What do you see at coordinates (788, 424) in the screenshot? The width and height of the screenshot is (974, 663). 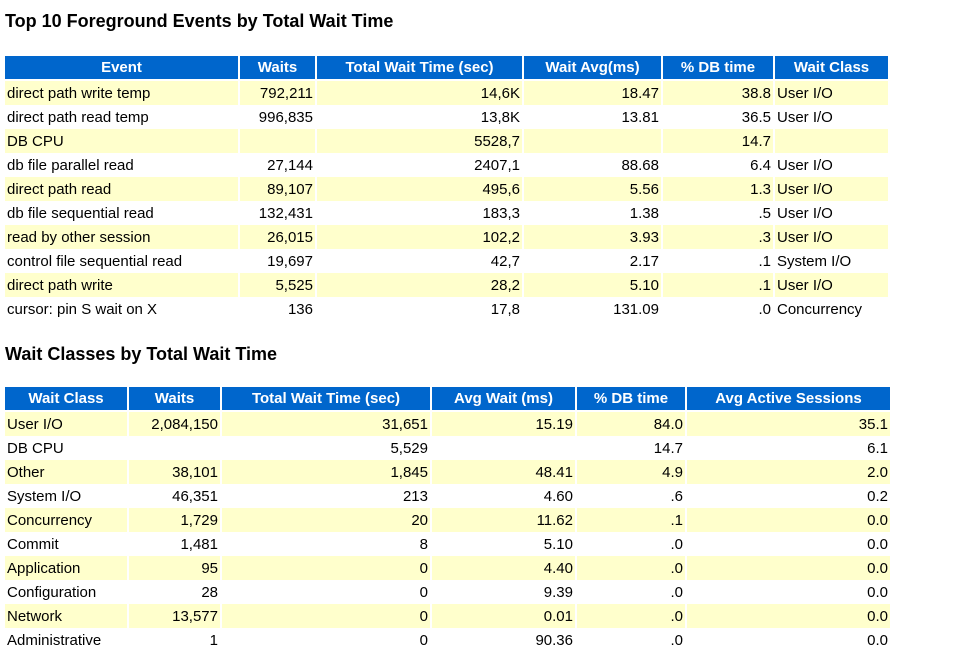 I see `cell-avg-active-sessions: 35.1` at bounding box center [788, 424].